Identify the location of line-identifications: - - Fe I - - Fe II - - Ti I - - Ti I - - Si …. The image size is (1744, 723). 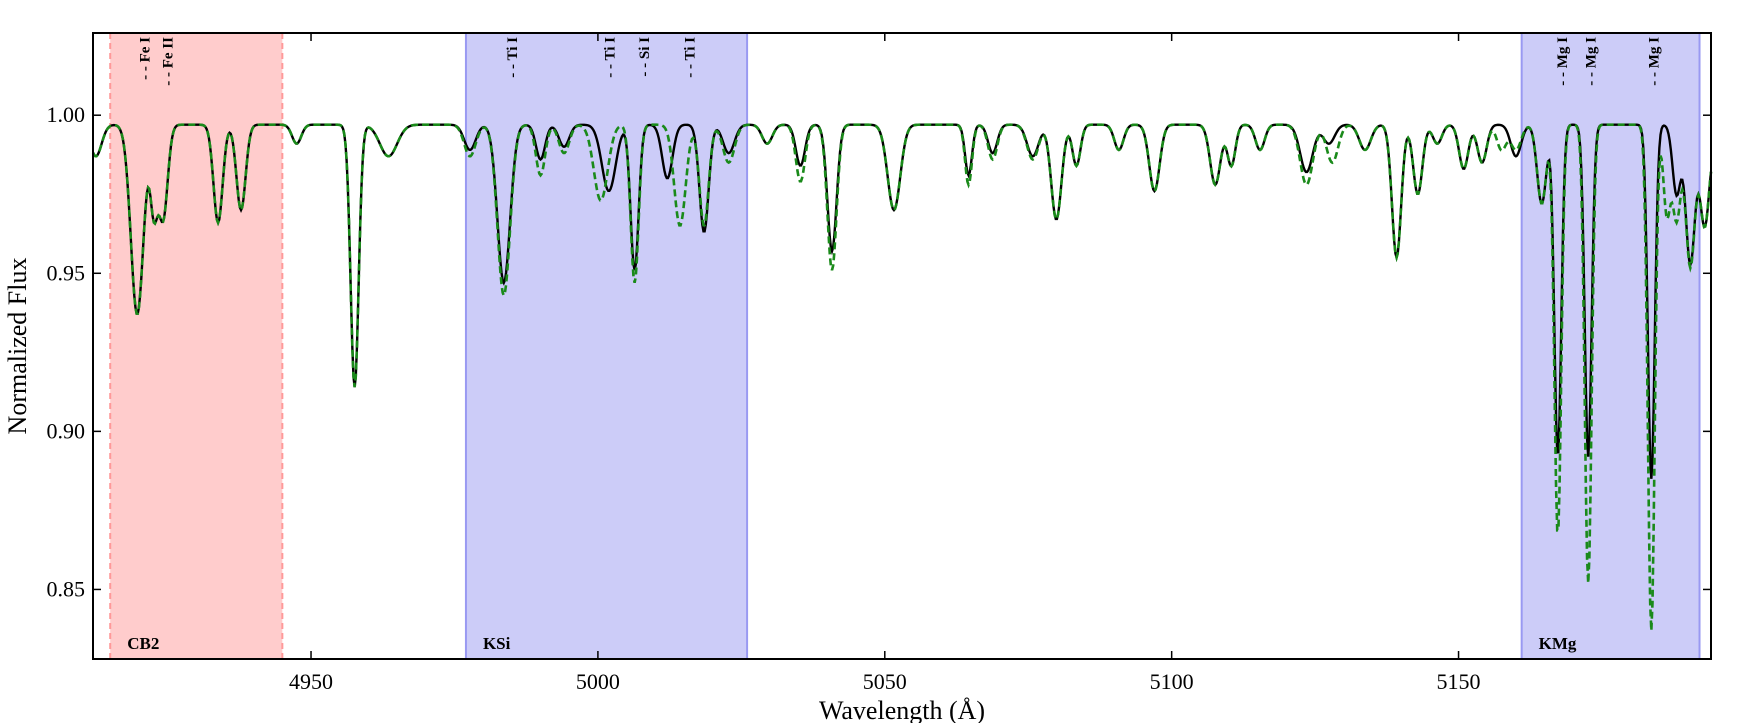
(900, 61).